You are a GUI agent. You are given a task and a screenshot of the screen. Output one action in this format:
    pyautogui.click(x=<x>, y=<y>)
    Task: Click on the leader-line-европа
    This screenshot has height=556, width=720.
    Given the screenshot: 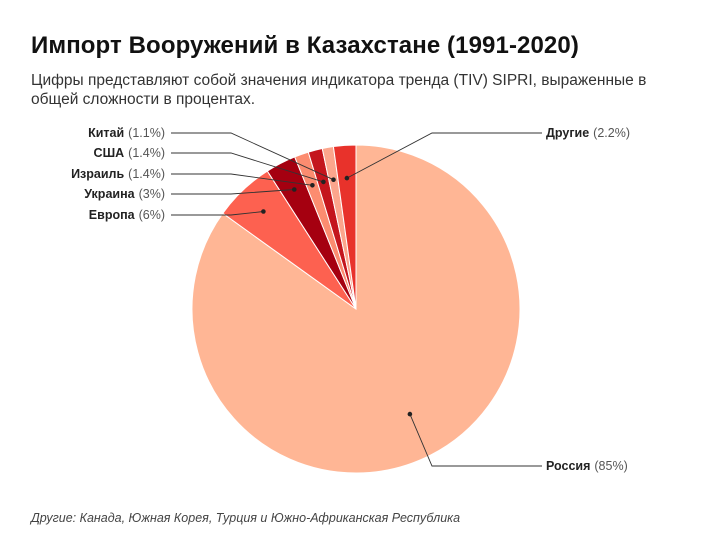 What is the action you would take?
    pyautogui.click(x=217, y=213)
    